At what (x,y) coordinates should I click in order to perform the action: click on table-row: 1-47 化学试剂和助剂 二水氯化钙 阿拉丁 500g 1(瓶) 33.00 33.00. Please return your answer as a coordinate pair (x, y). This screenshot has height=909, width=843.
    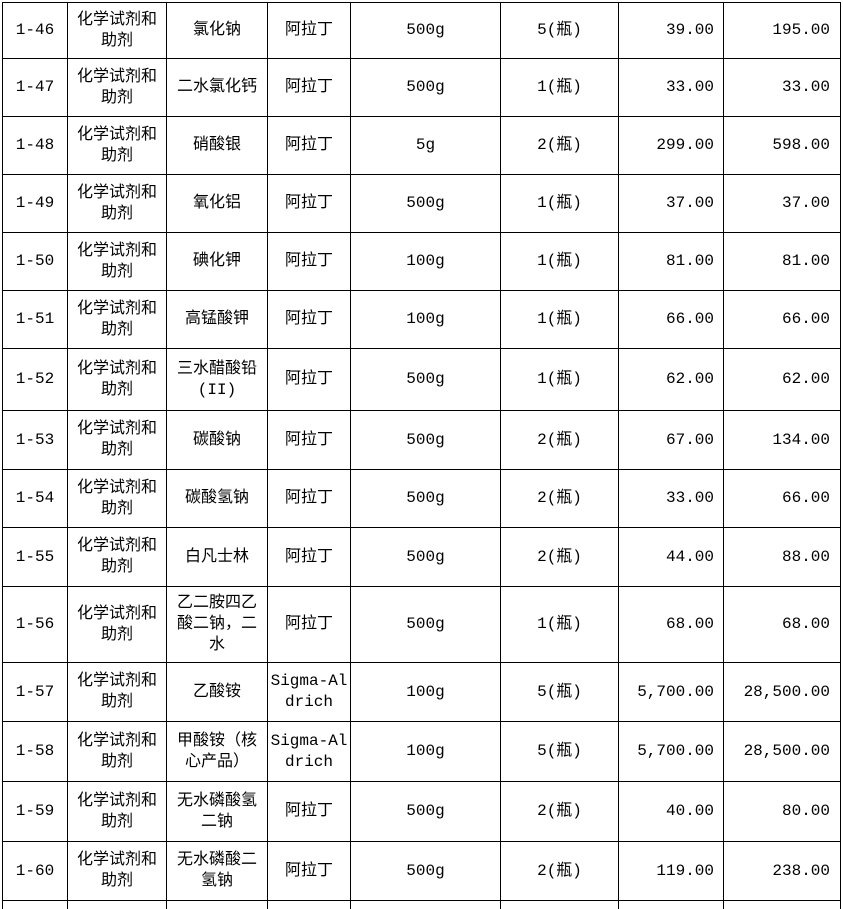
    Looking at the image, I should click on (421, 87).